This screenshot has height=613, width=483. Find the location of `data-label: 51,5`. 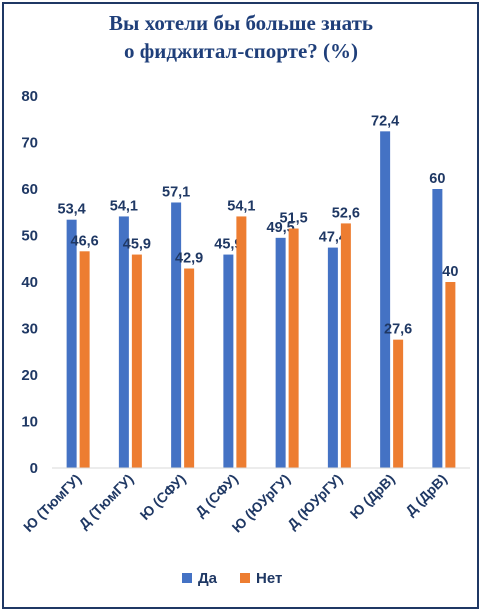

data-label: 51,5 is located at coordinates (294, 219).